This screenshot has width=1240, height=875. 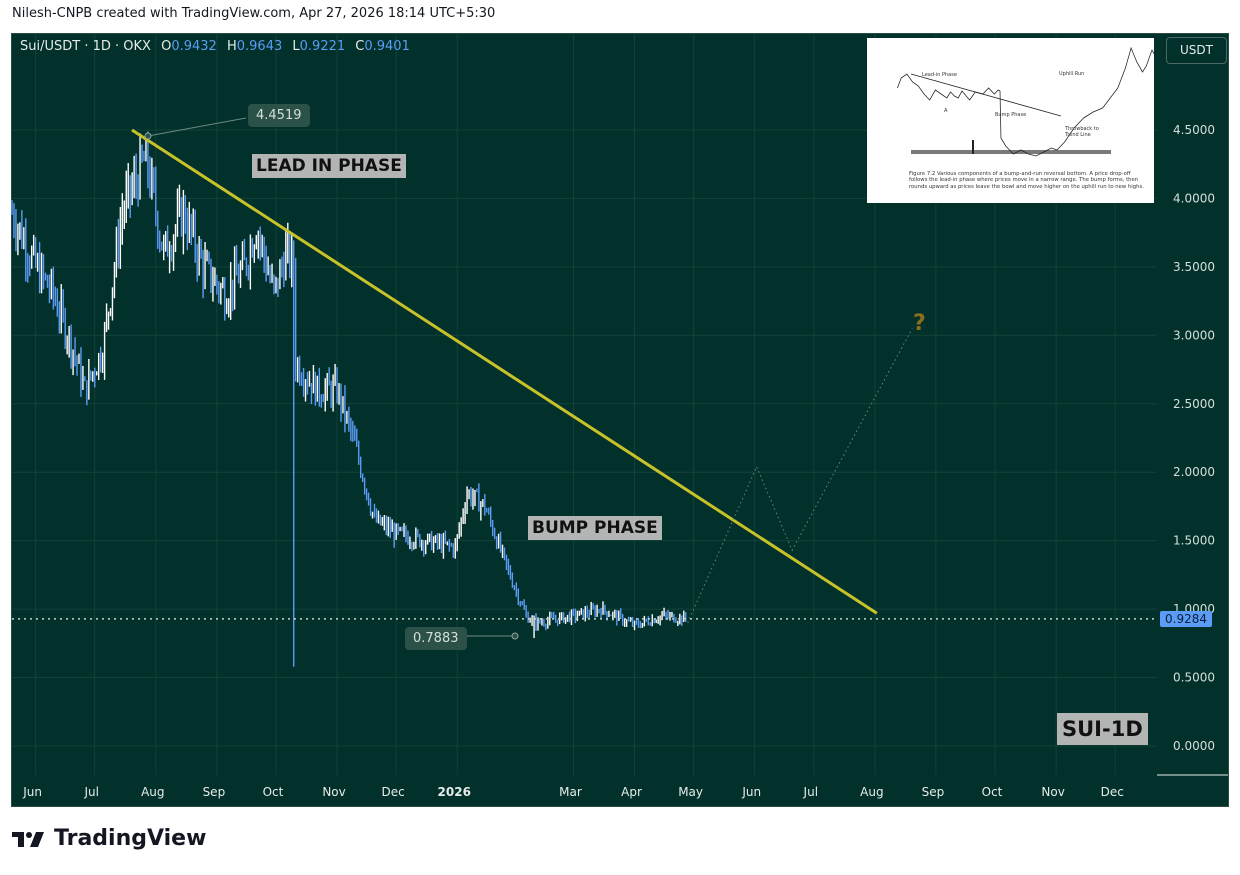 What do you see at coordinates (1186, 619) in the screenshot?
I see `last-price-label: 0.9284` at bounding box center [1186, 619].